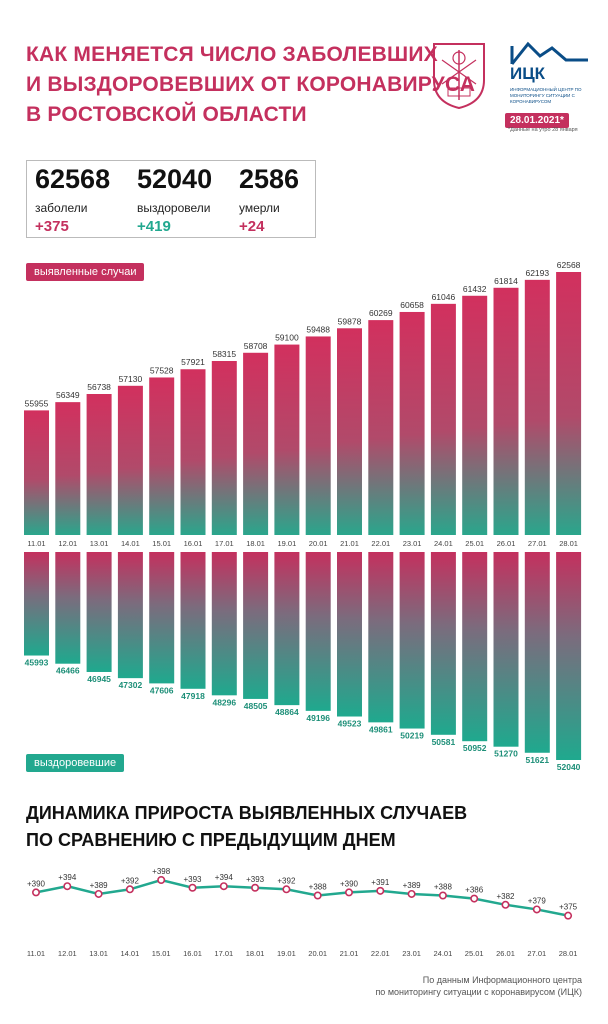 This screenshot has width=608, height=1024. What do you see at coordinates (412, 543) in the screenshot?
I see `date-tick-label: 23.01` at bounding box center [412, 543].